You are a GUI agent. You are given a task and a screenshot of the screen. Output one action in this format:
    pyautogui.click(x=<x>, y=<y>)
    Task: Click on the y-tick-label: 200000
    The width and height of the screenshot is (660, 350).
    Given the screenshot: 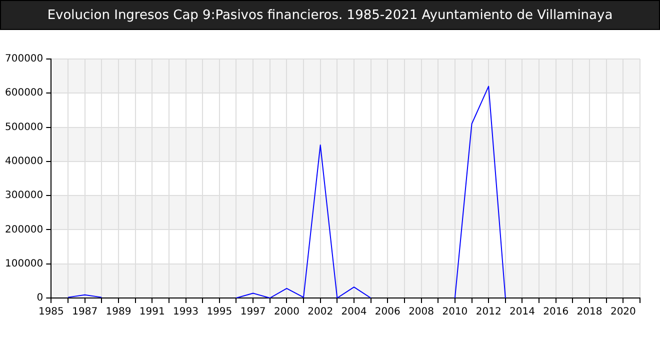 What is the action you would take?
    pyautogui.click(x=24, y=230)
    